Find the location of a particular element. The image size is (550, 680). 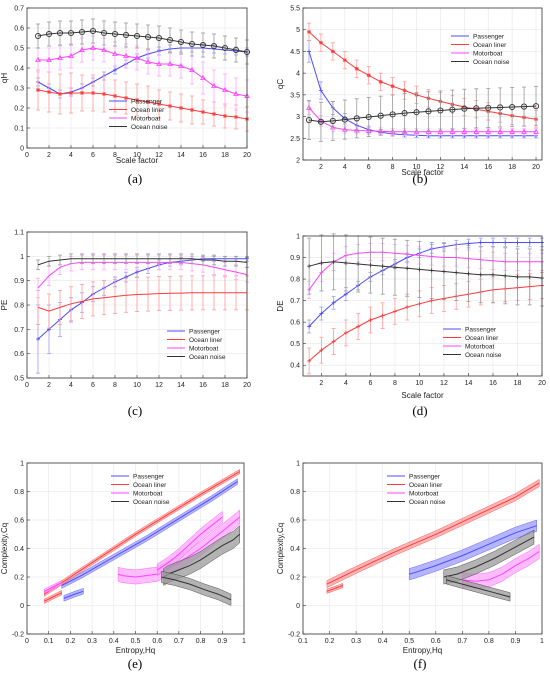

y-tick-label: 0.8 is located at coordinates (295, 492).